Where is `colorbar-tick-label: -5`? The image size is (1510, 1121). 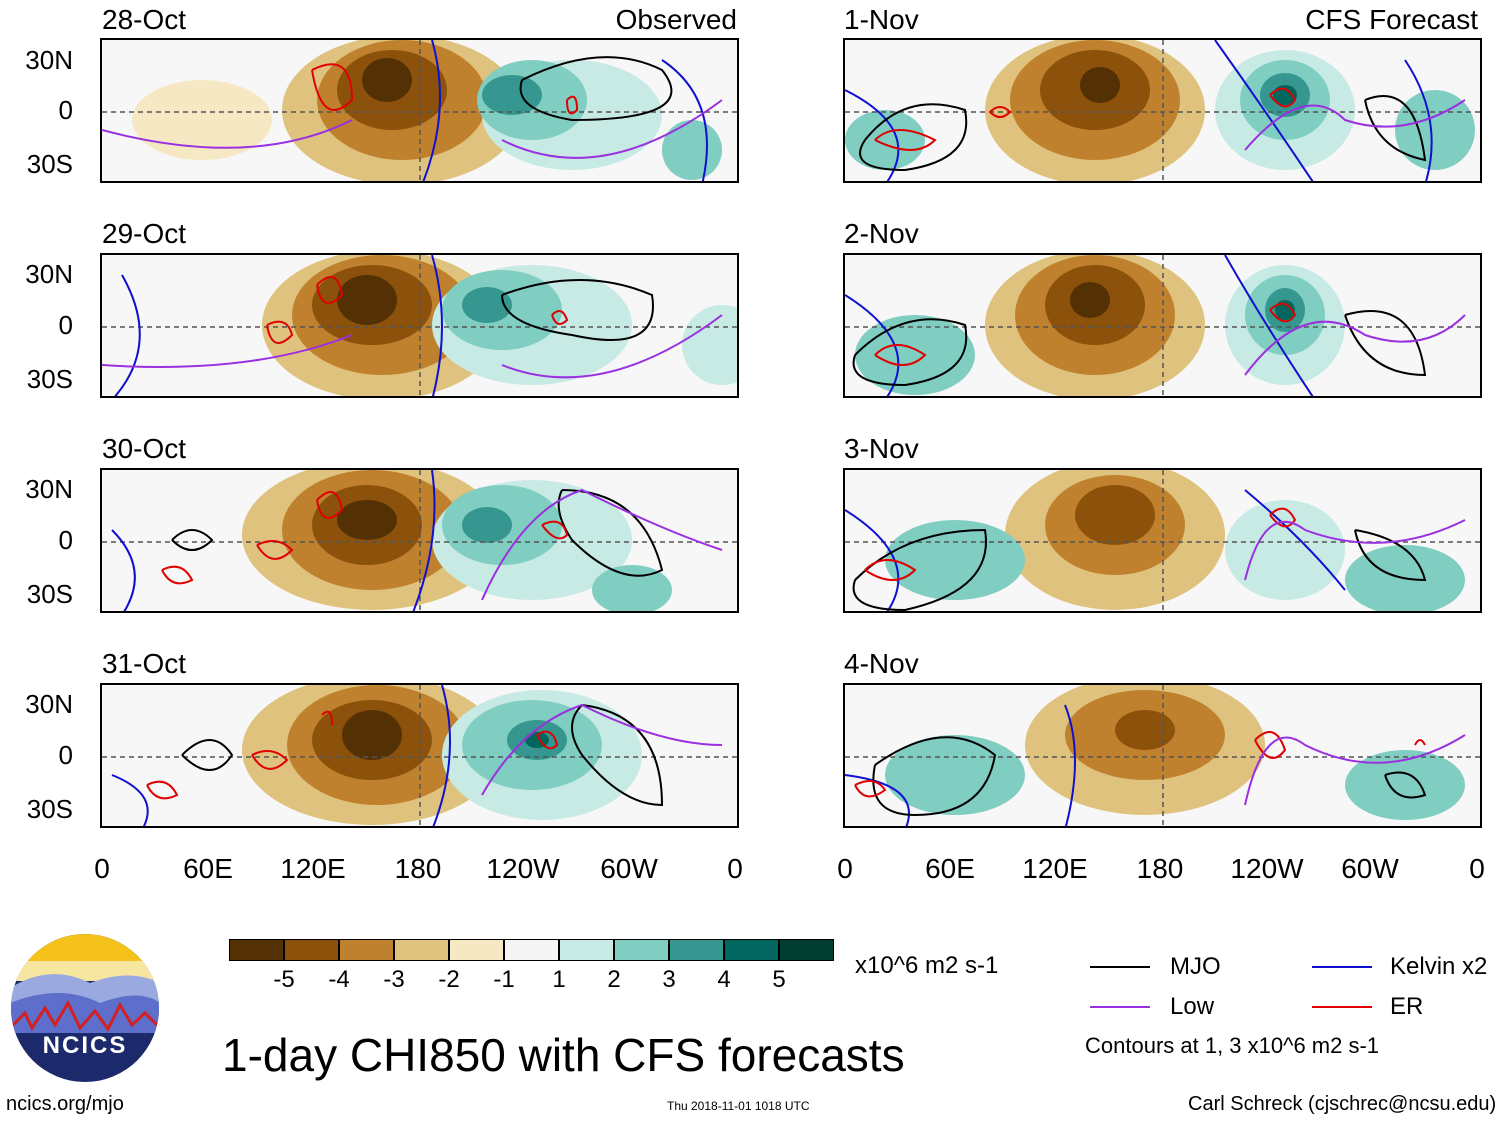 colorbar-tick-label: -5 is located at coordinates (284, 979).